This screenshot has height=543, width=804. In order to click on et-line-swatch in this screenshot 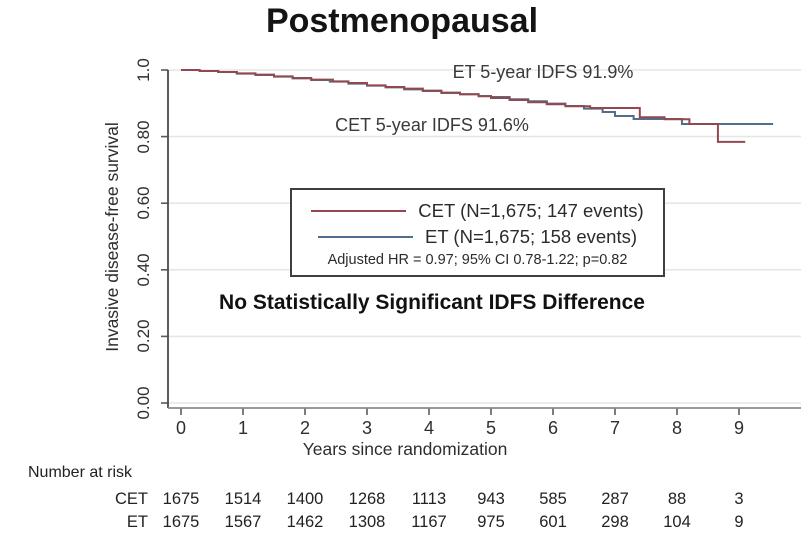, I will do `click(365, 236)`.